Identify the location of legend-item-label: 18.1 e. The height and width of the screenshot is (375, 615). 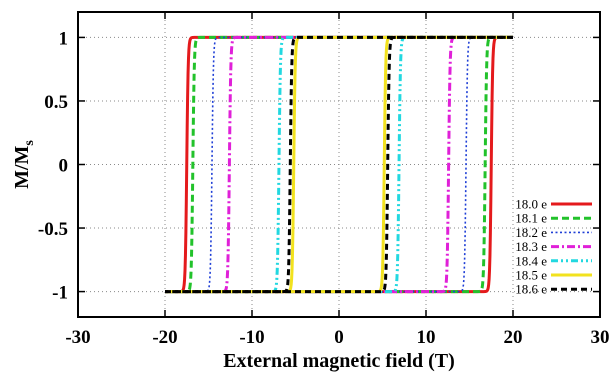
(531, 218).